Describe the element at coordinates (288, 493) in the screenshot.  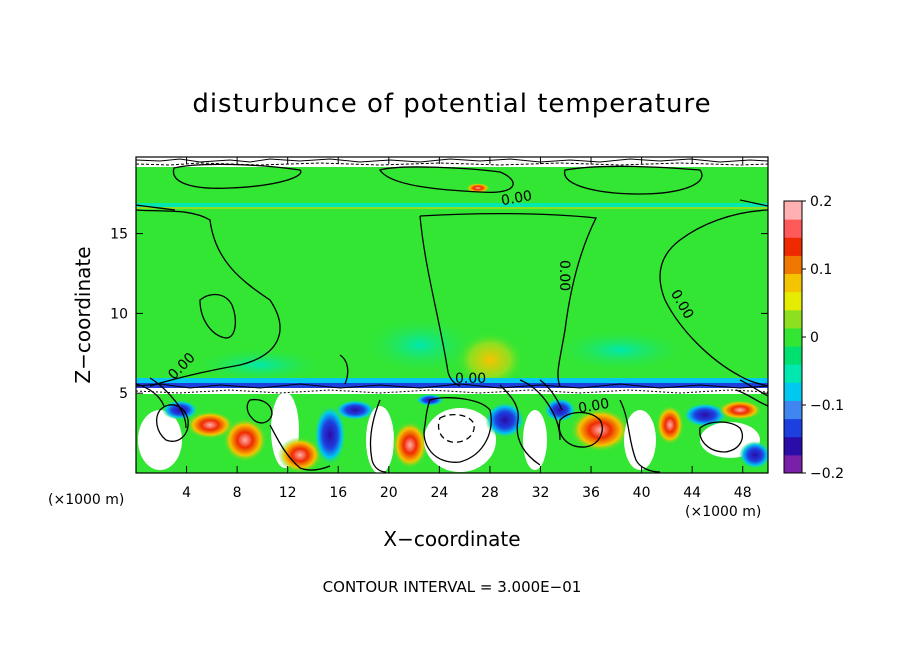
I see `x-tick-label: 12` at that location.